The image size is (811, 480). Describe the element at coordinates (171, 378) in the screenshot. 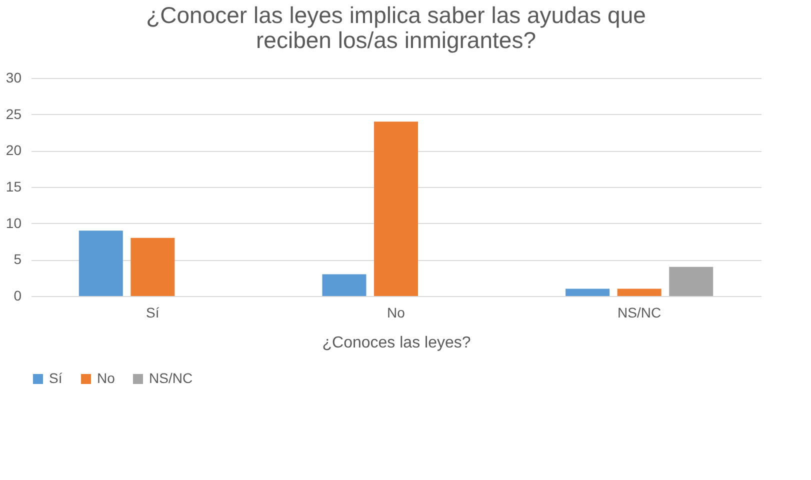

I see `legend-label: NS/NC` at that location.